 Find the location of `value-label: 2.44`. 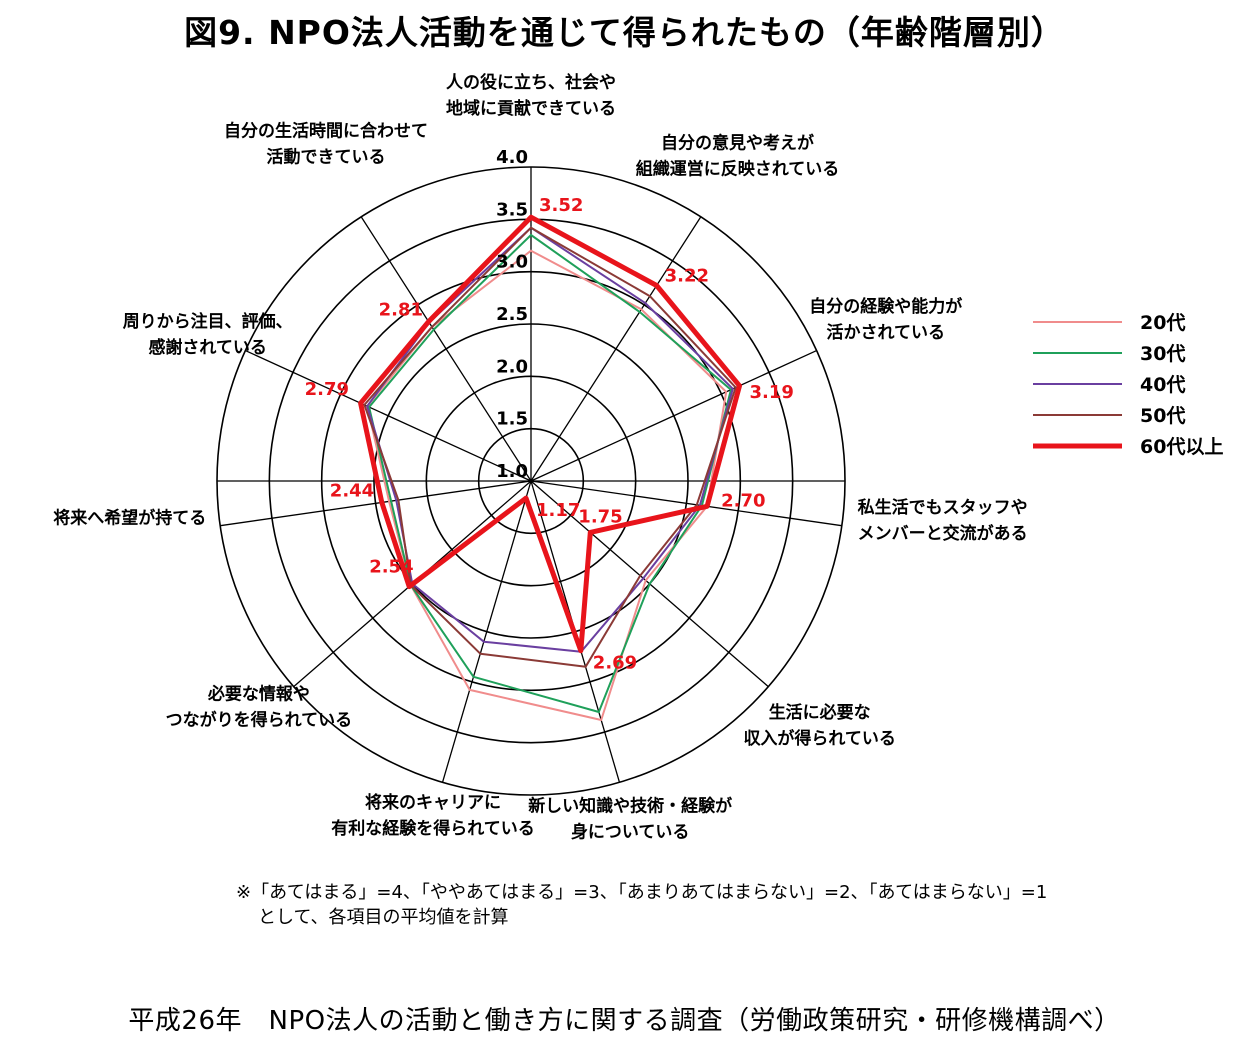

value-label: 2.44 is located at coordinates (352, 490).